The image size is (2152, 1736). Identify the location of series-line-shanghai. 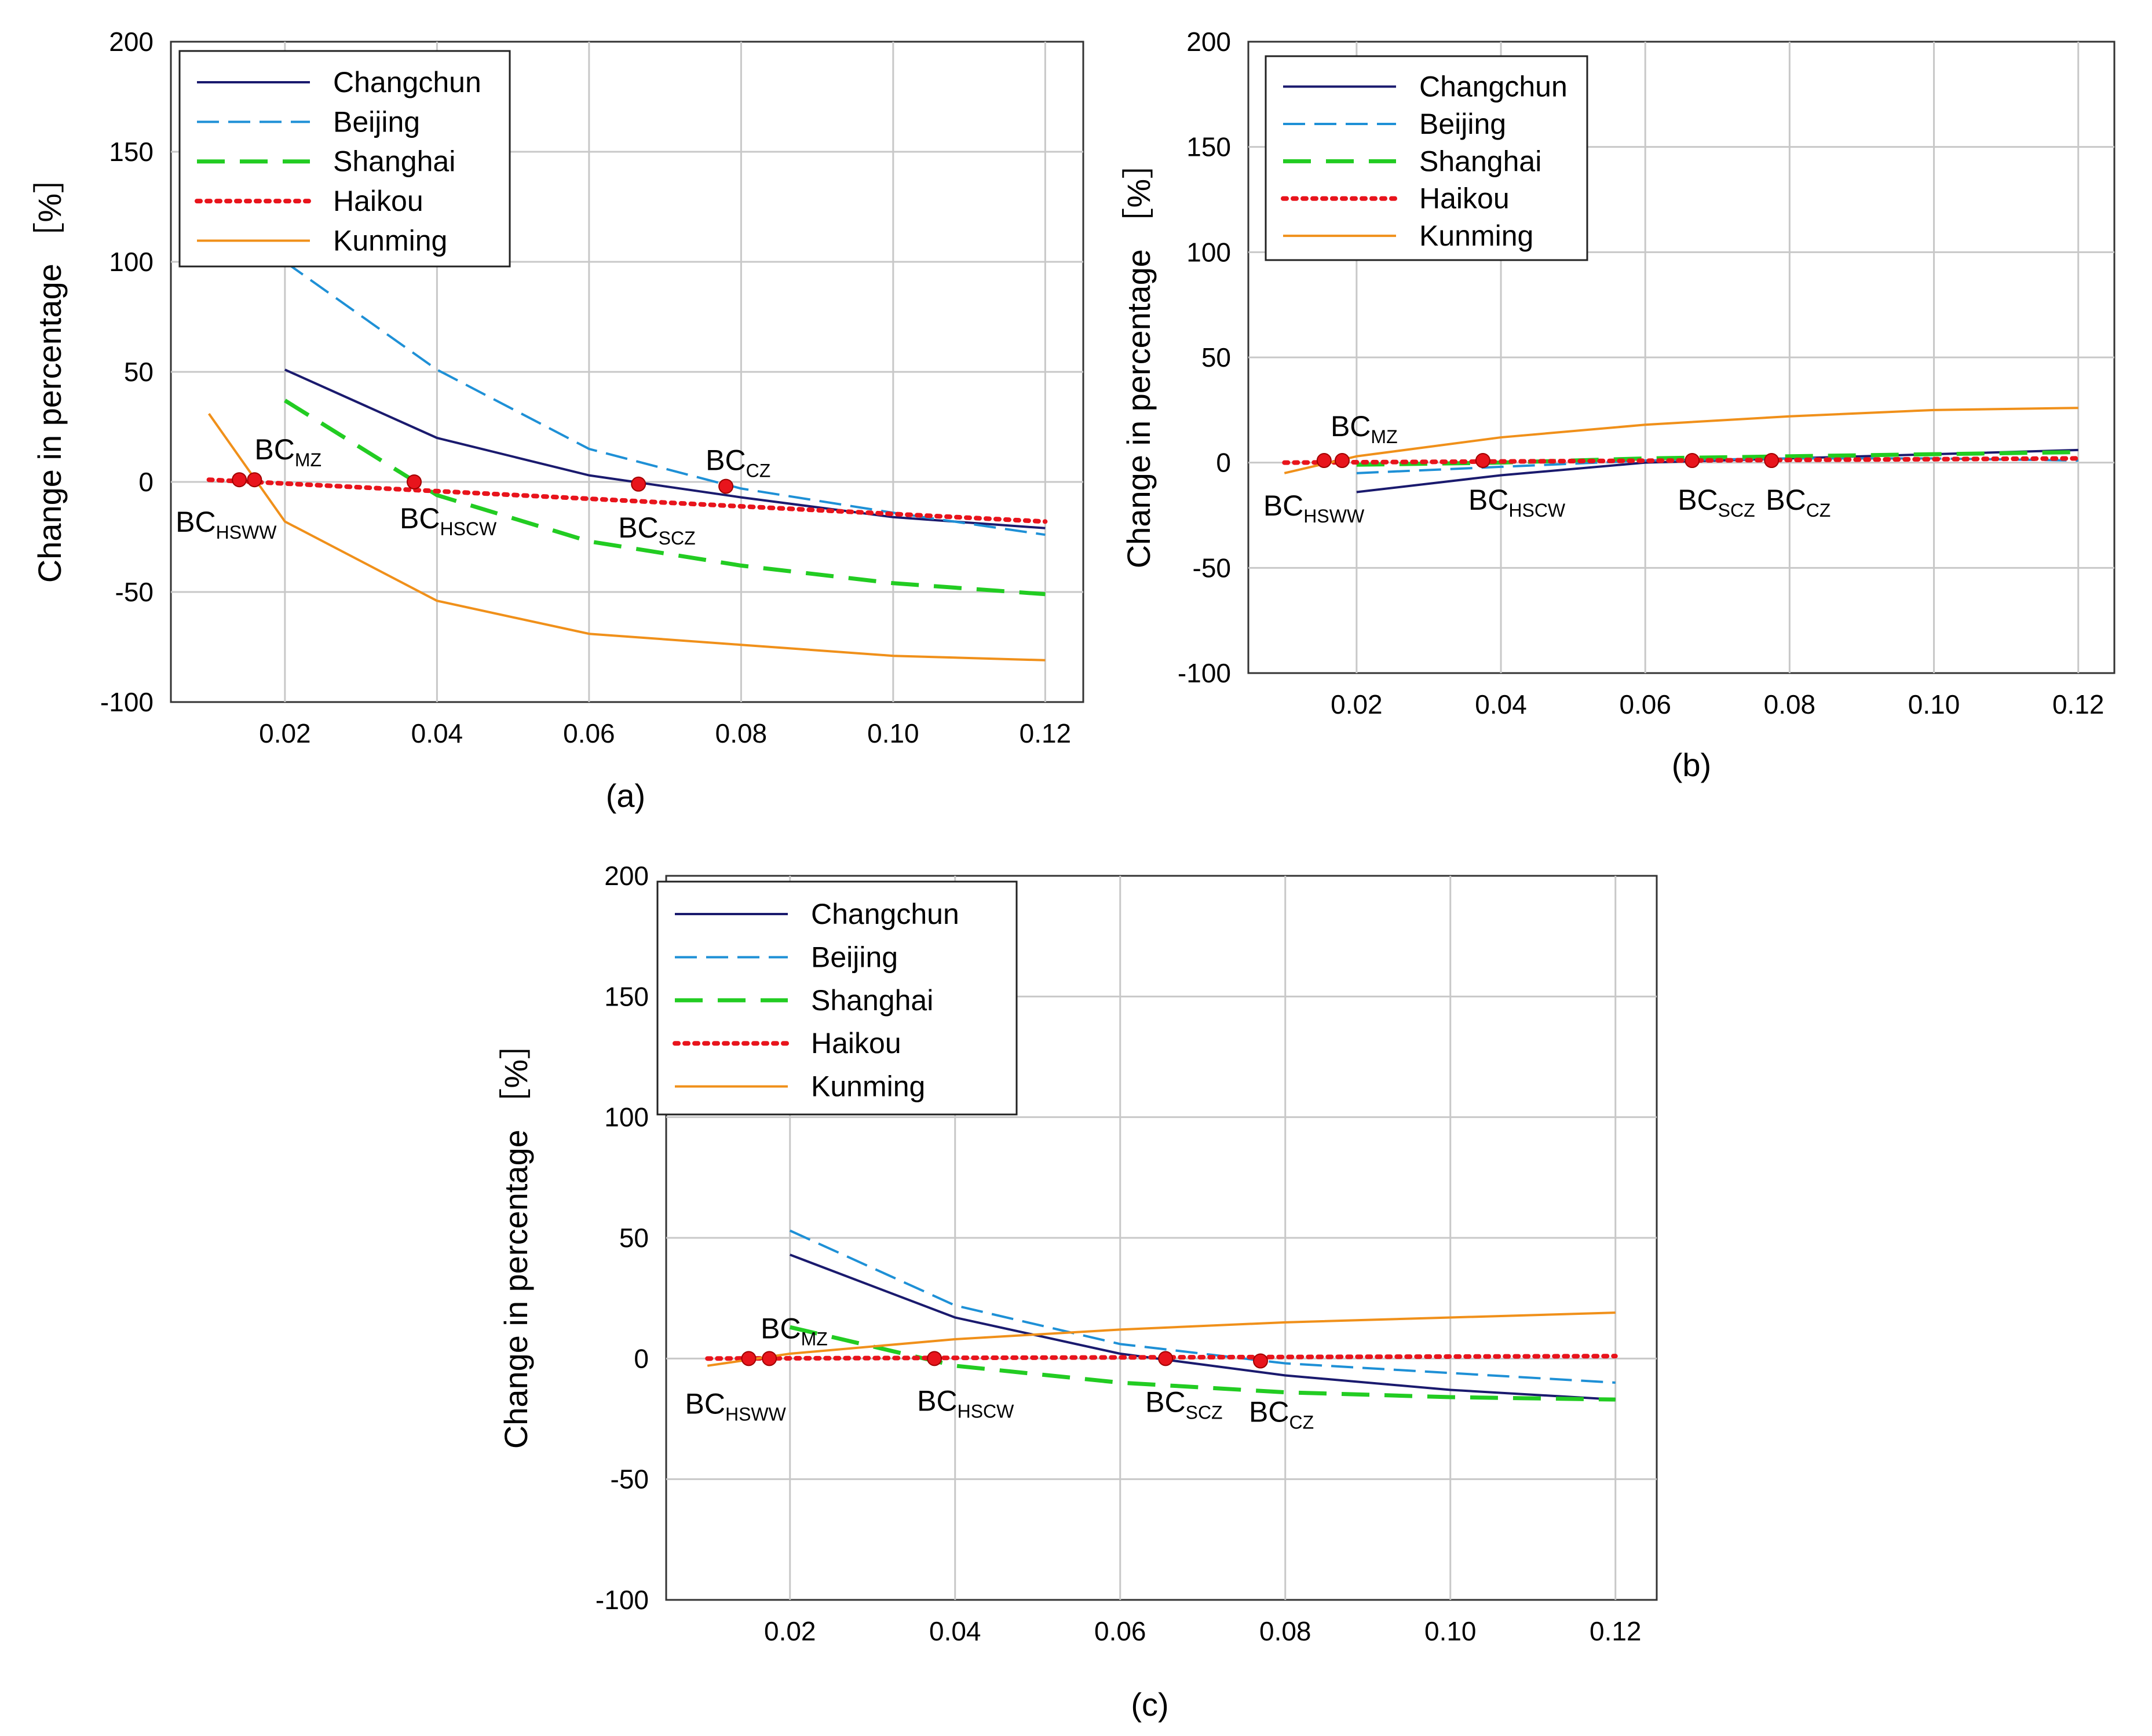
(1717, 459).